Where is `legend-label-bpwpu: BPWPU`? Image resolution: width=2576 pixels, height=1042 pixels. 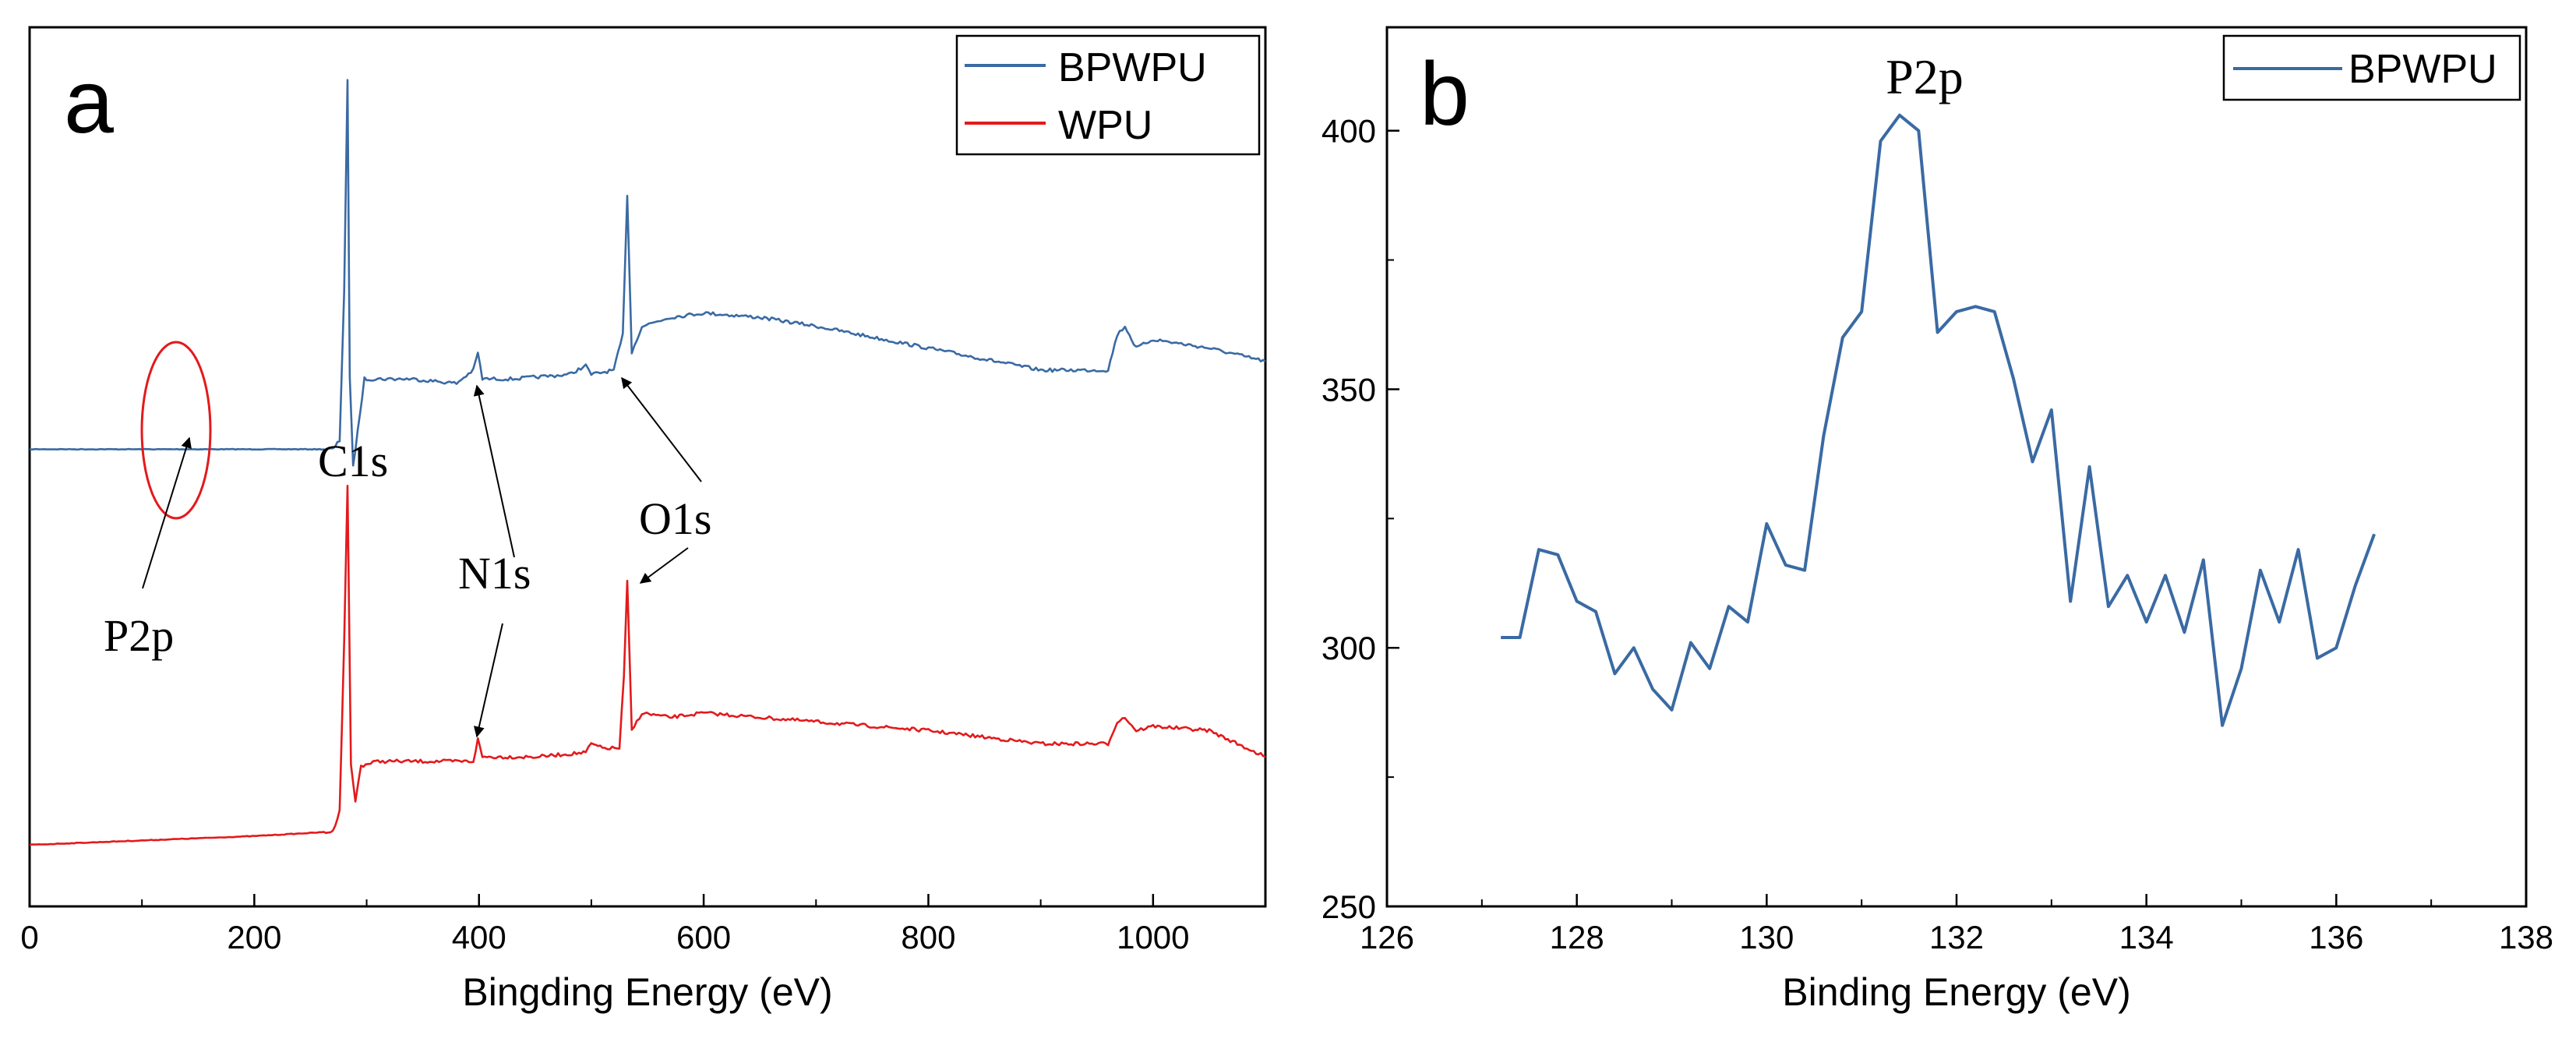
legend-label-bpwpu: BPWPU is located at coordinates (1132, 67).